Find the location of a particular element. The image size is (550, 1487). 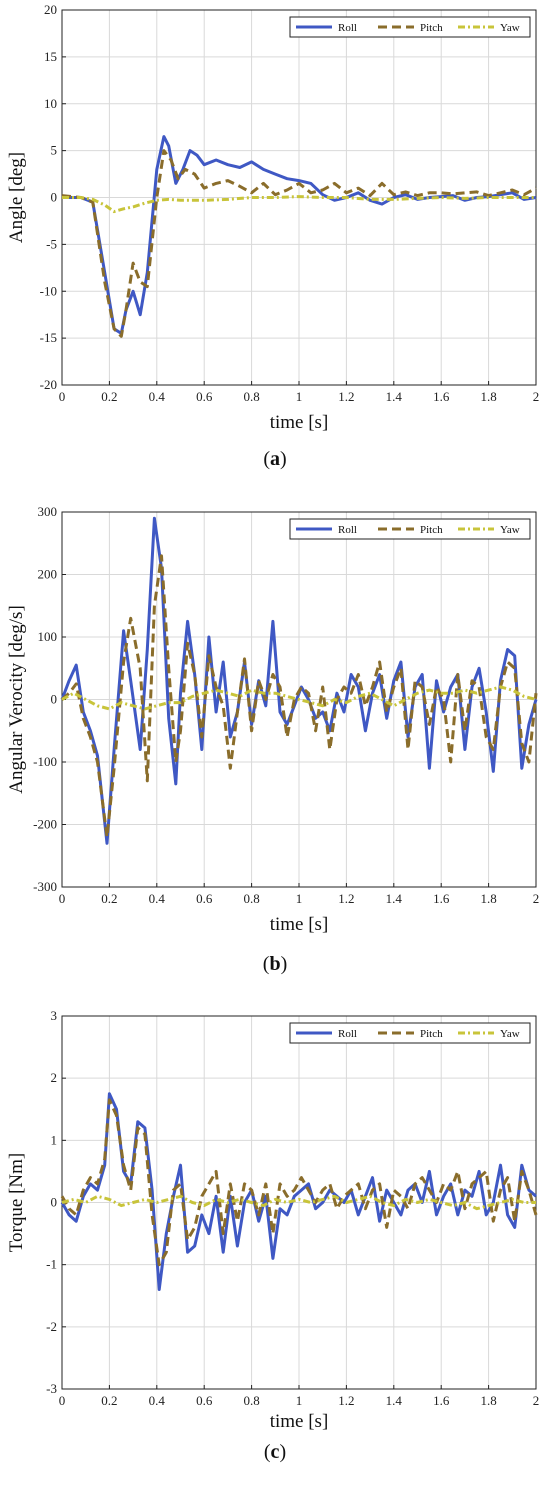

y-tick-label: -200 is located at coordinates (45, 824).